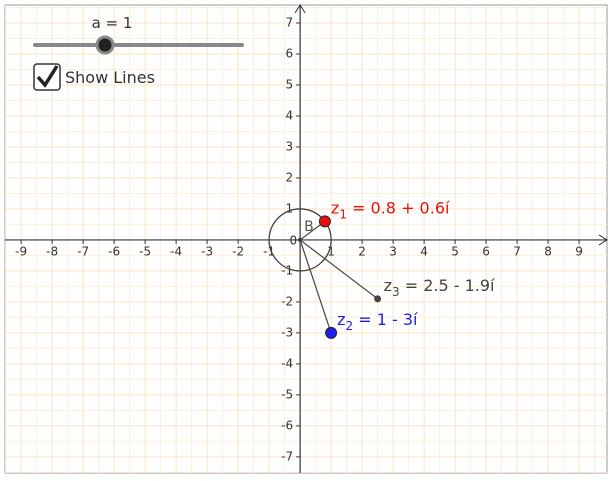 The image size is (613, 481). Describe the element at coordinates (289, 53) in the screenshot. I see `y-tick-label: 6` at that location.